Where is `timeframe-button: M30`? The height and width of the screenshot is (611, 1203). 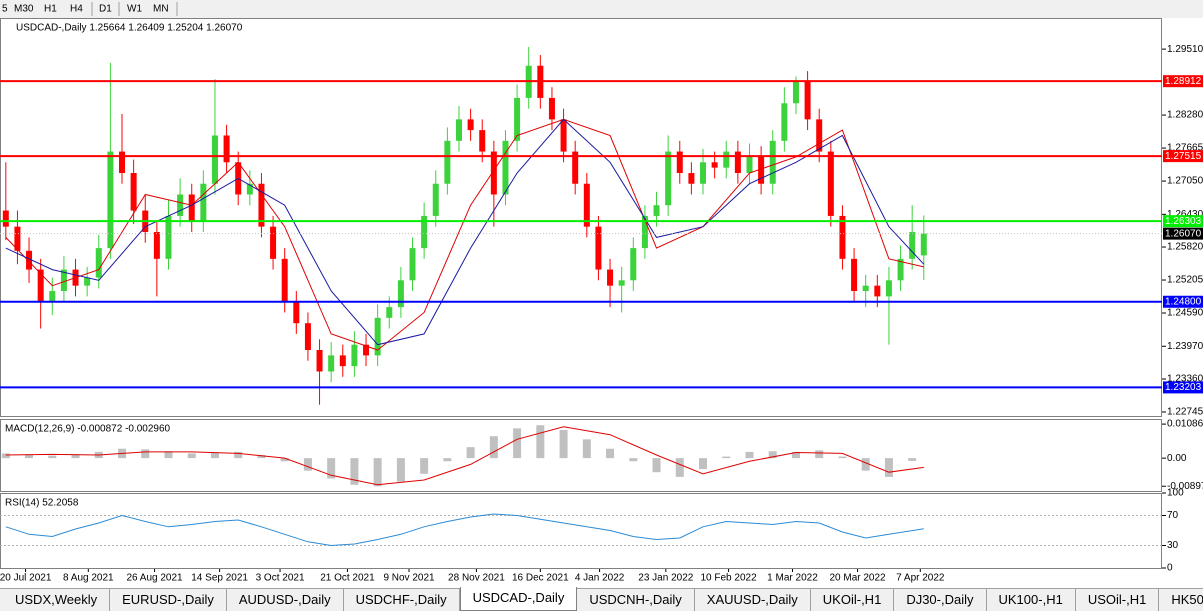
timeframe-button: M30 is located at coordinates (24, 9).